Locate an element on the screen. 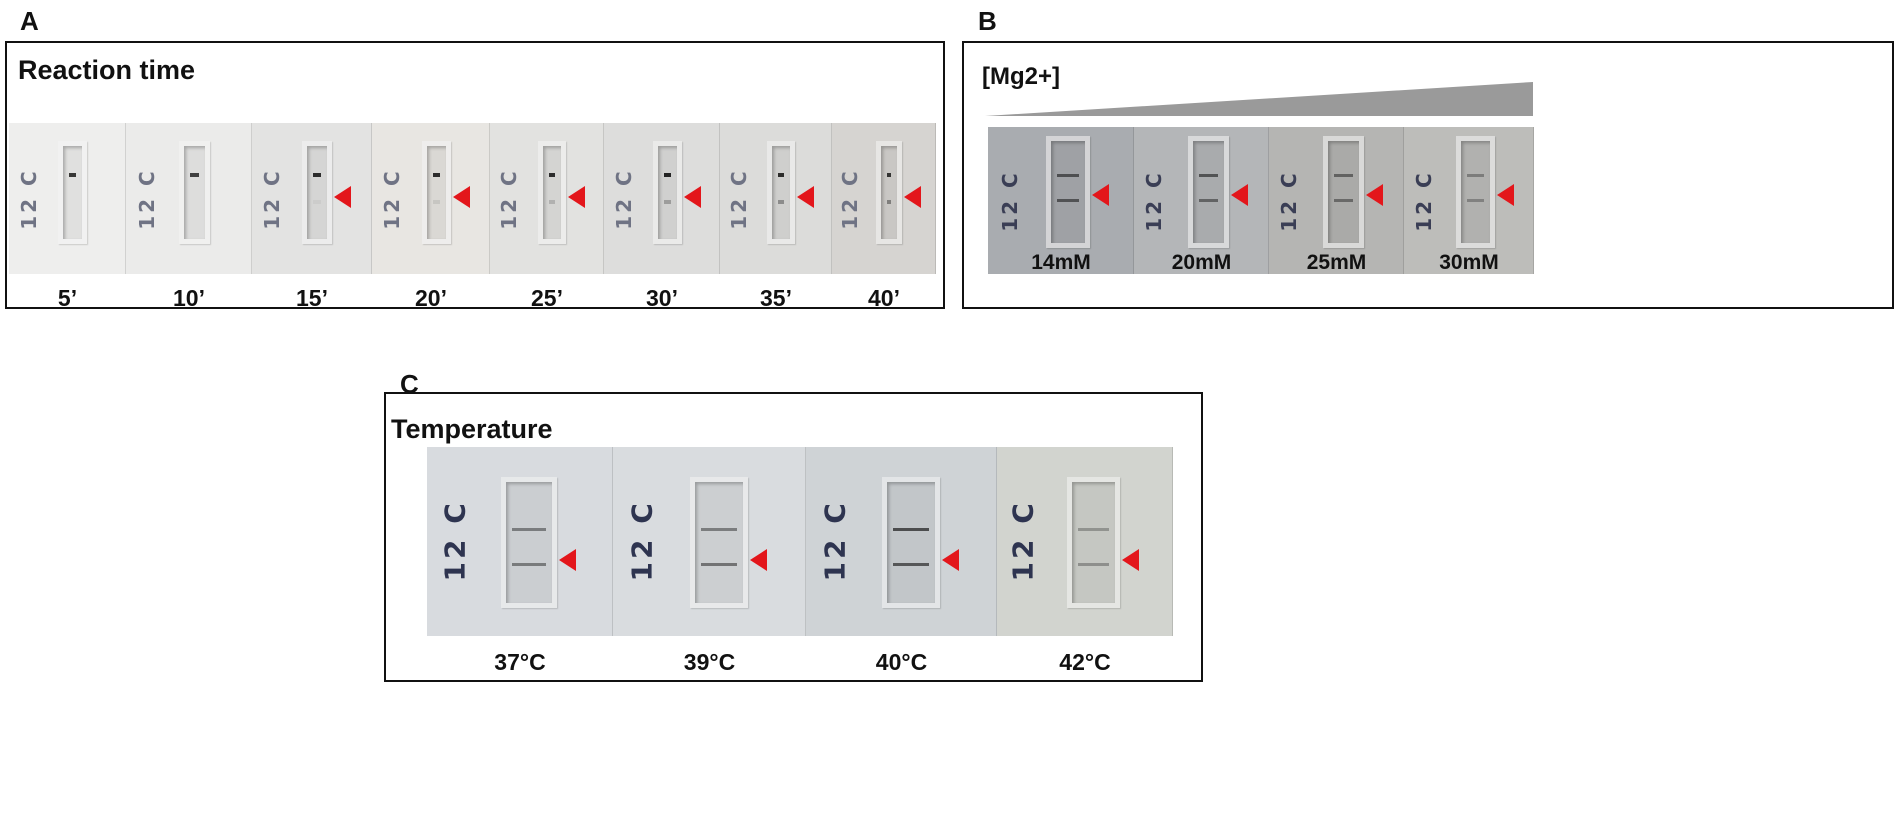 The width and height of the screenshot is (1901, 830). panel-a-title: Reaction time is located at coordinates (107, 70).